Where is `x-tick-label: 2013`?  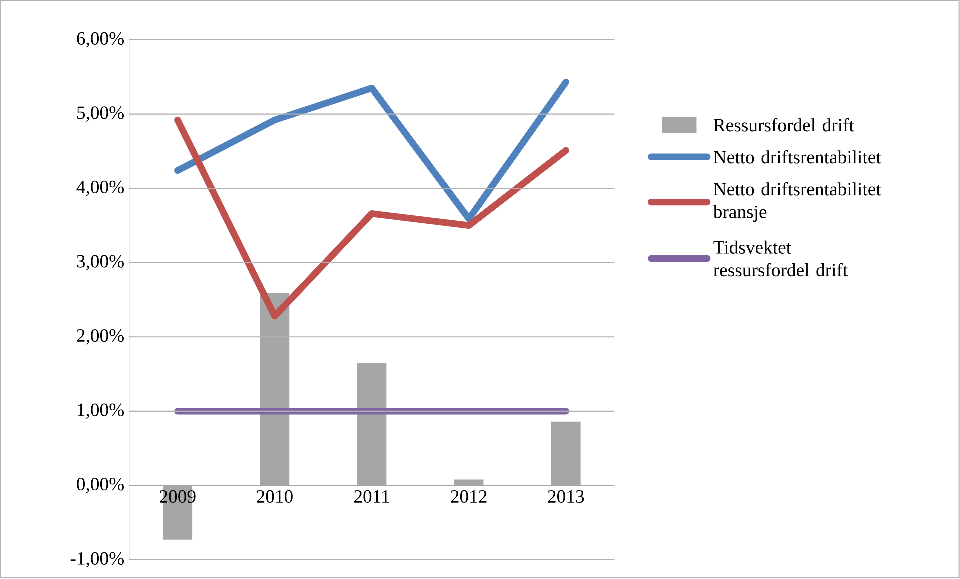 x-tick-label: 2013 is located at coordinates (566, 497).